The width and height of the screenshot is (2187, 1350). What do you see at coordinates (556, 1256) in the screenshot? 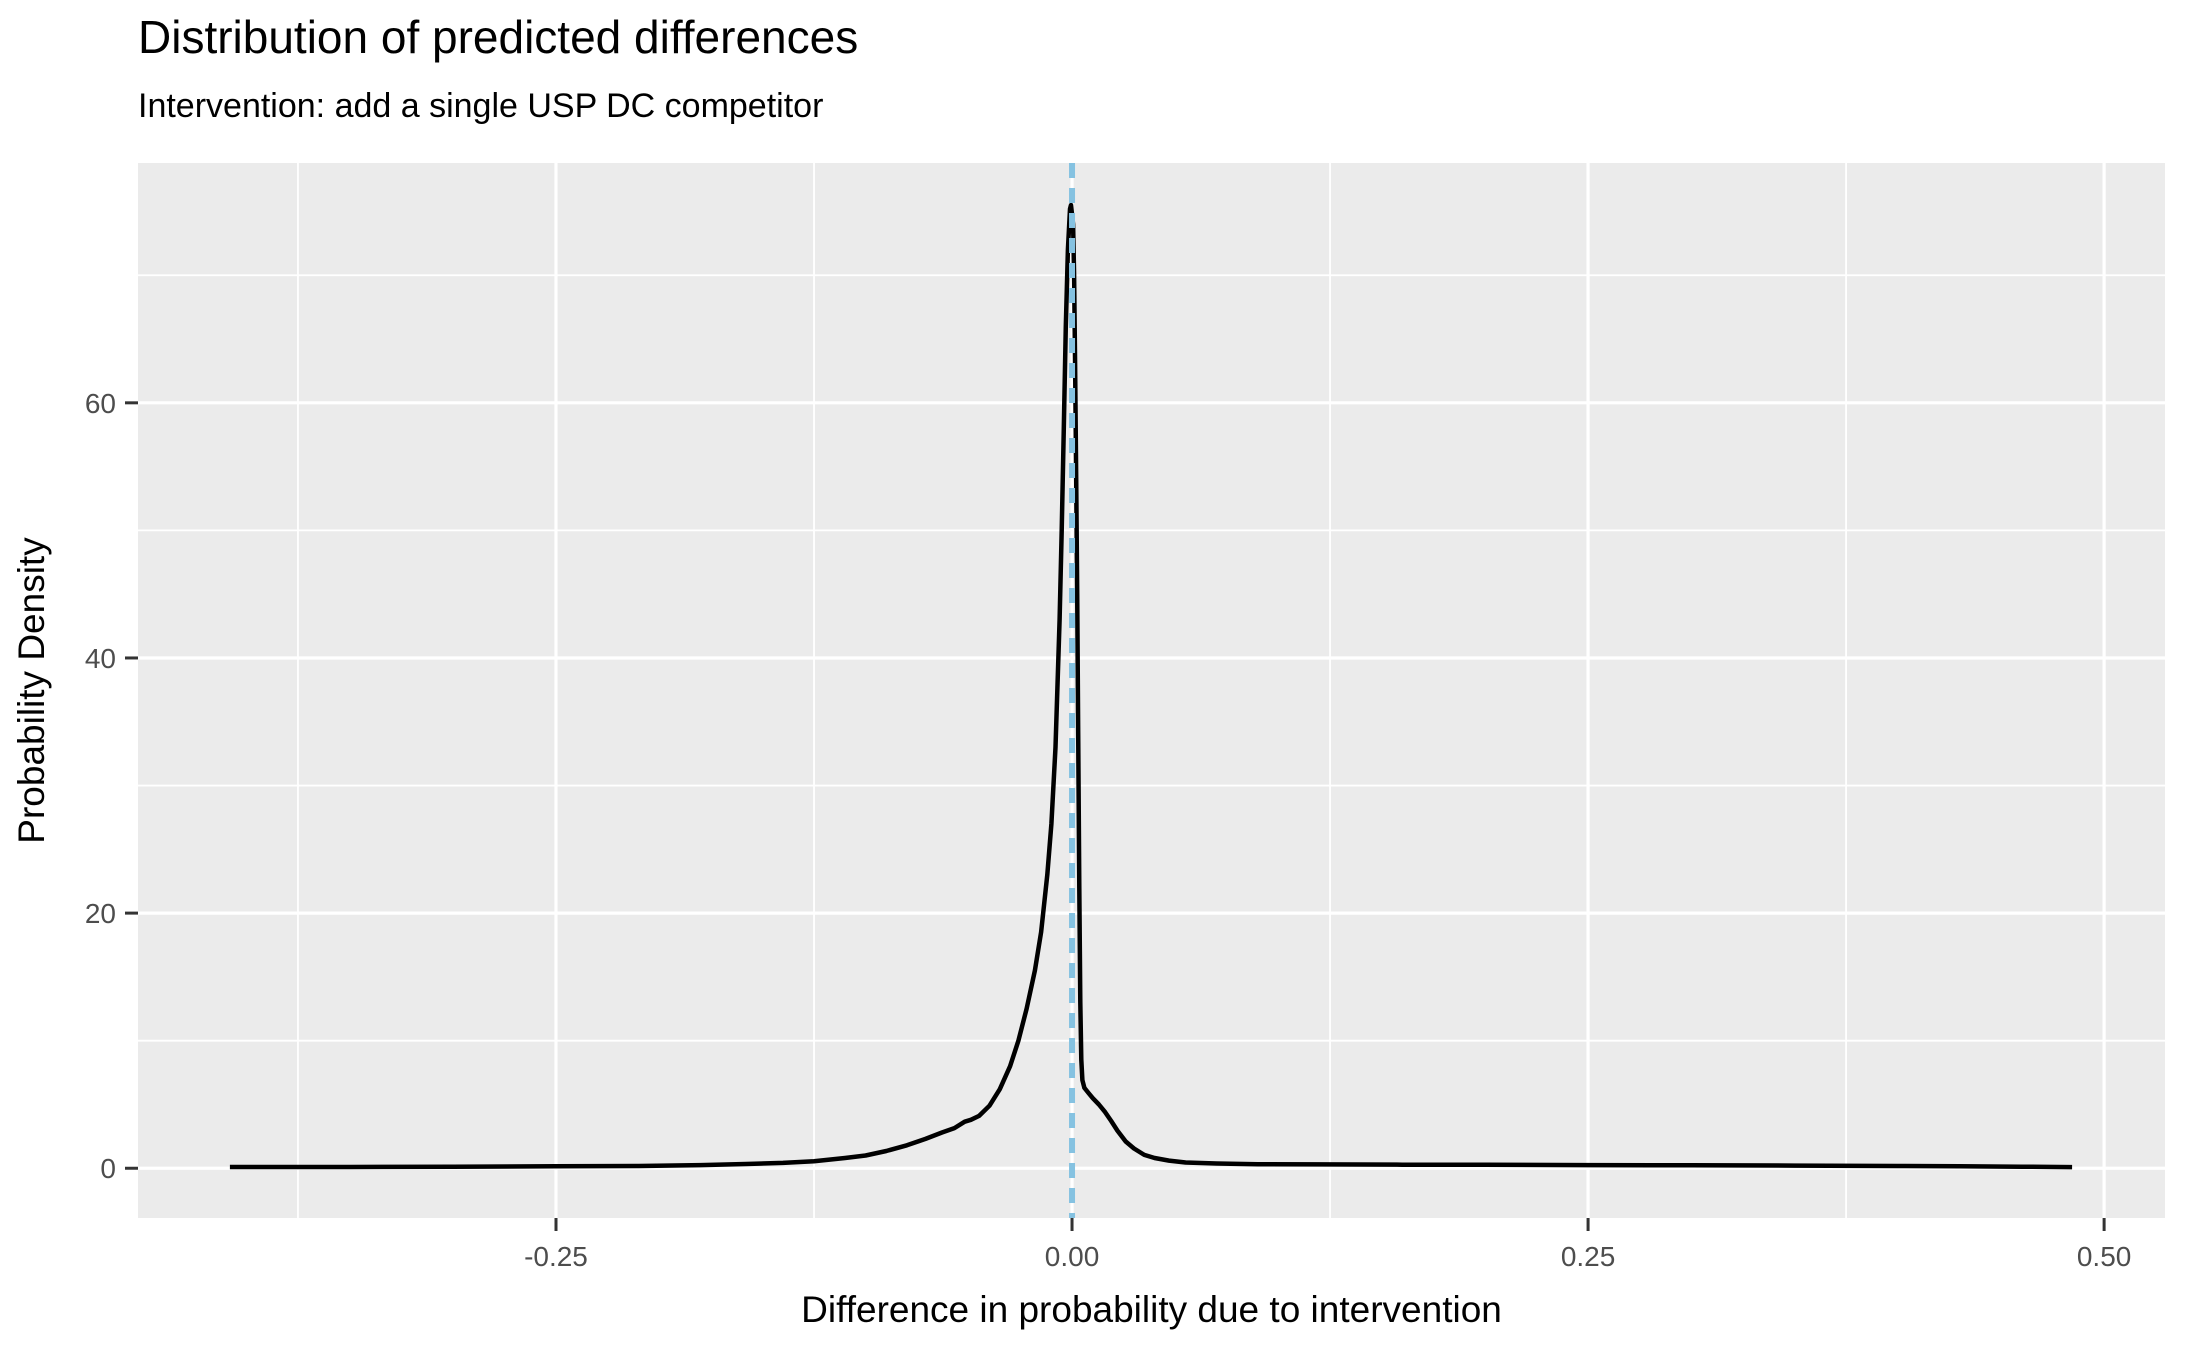
I see `x-tick-label: -0.25` at bounding box center [556, 1256].